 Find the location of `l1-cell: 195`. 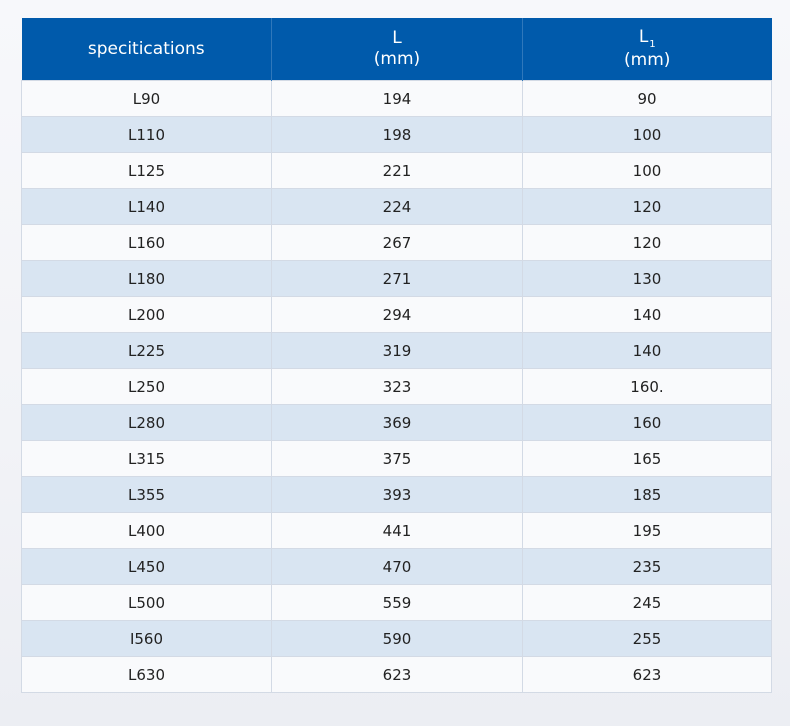

l1-cell: 195 is located at coordinates (647, 530).